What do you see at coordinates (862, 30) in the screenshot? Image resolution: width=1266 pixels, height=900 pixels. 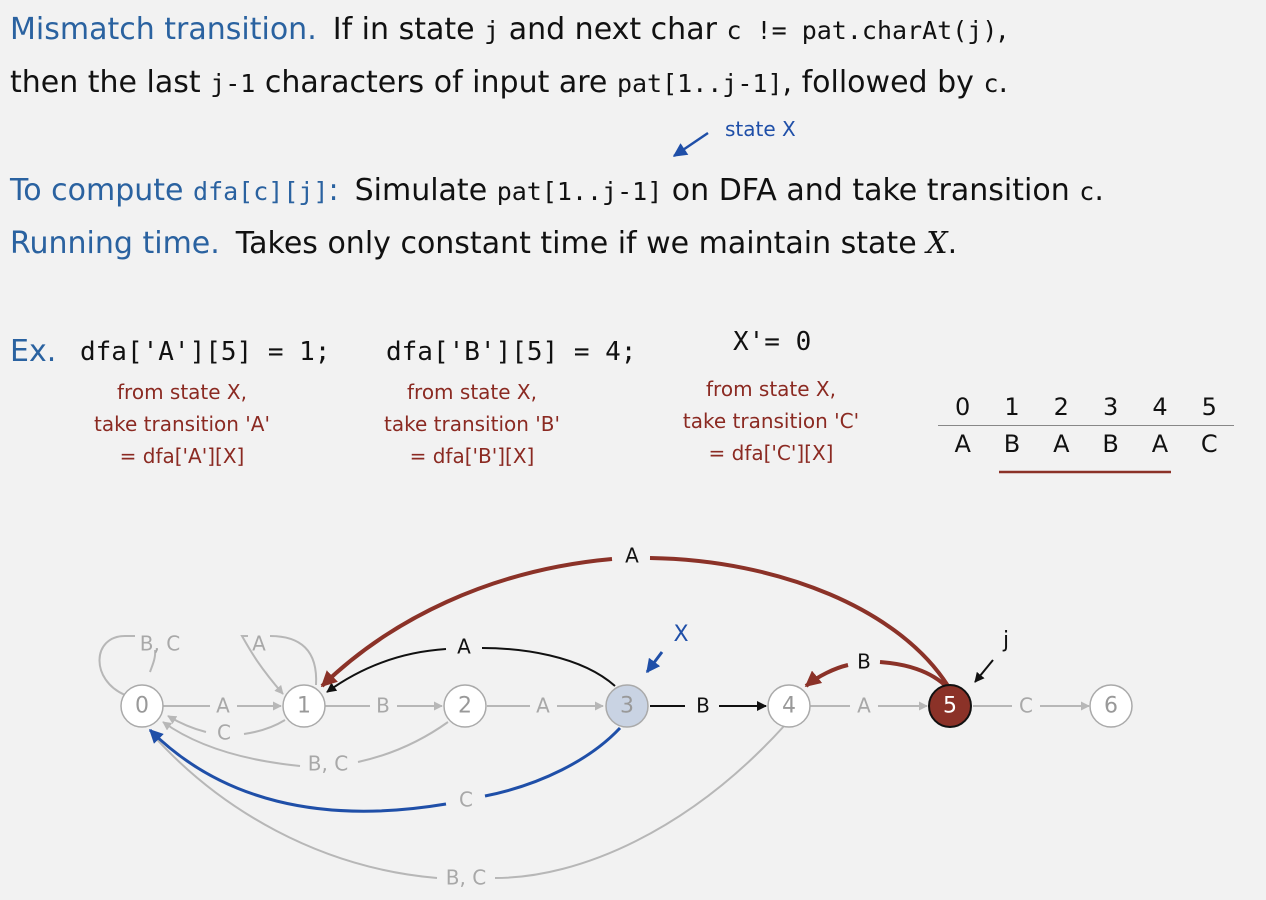 I see `code-condition: c != pat.charAt(j)` at bounding box center [862, 30].